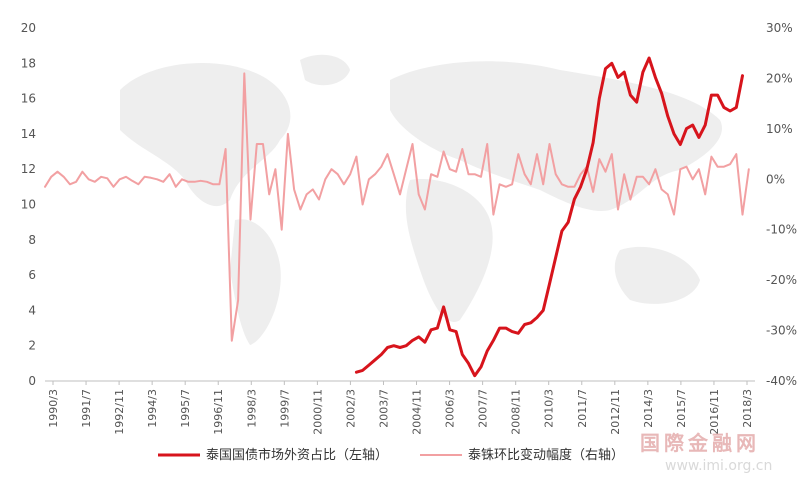 Image resolution: width=812 pixels, height=481 pixels. I want to click on watermark: 国際金融网 www.imi.org.cn, so click(706, 452).